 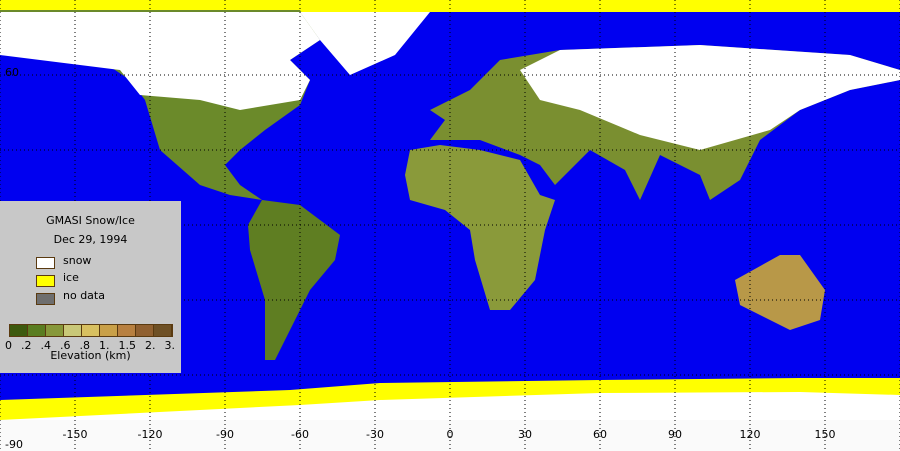 I want to click on colorbar-tick-label: .4, so click(x=46, y=345).